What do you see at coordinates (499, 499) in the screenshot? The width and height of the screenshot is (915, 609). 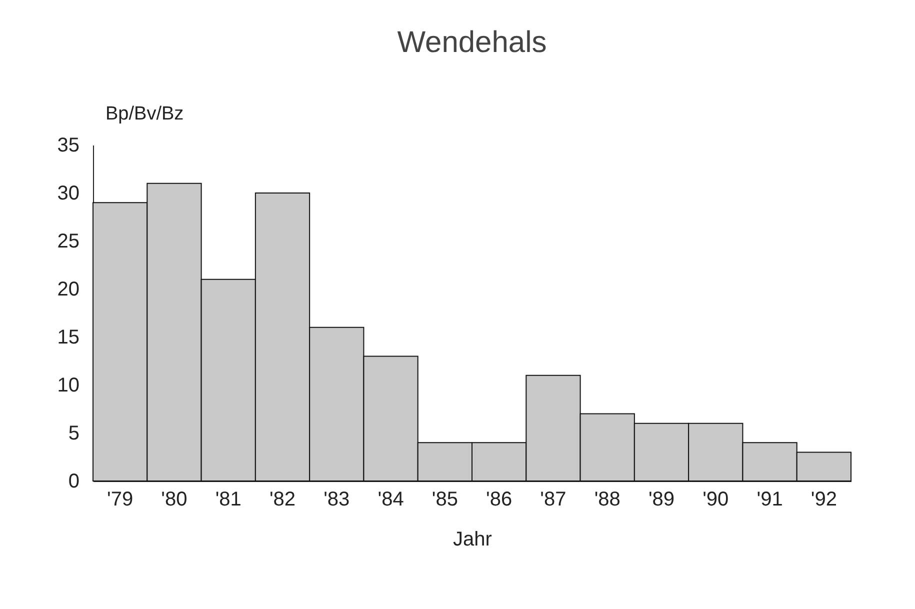 I see `x-tick-label: '86` at bounding box center [499, 499].